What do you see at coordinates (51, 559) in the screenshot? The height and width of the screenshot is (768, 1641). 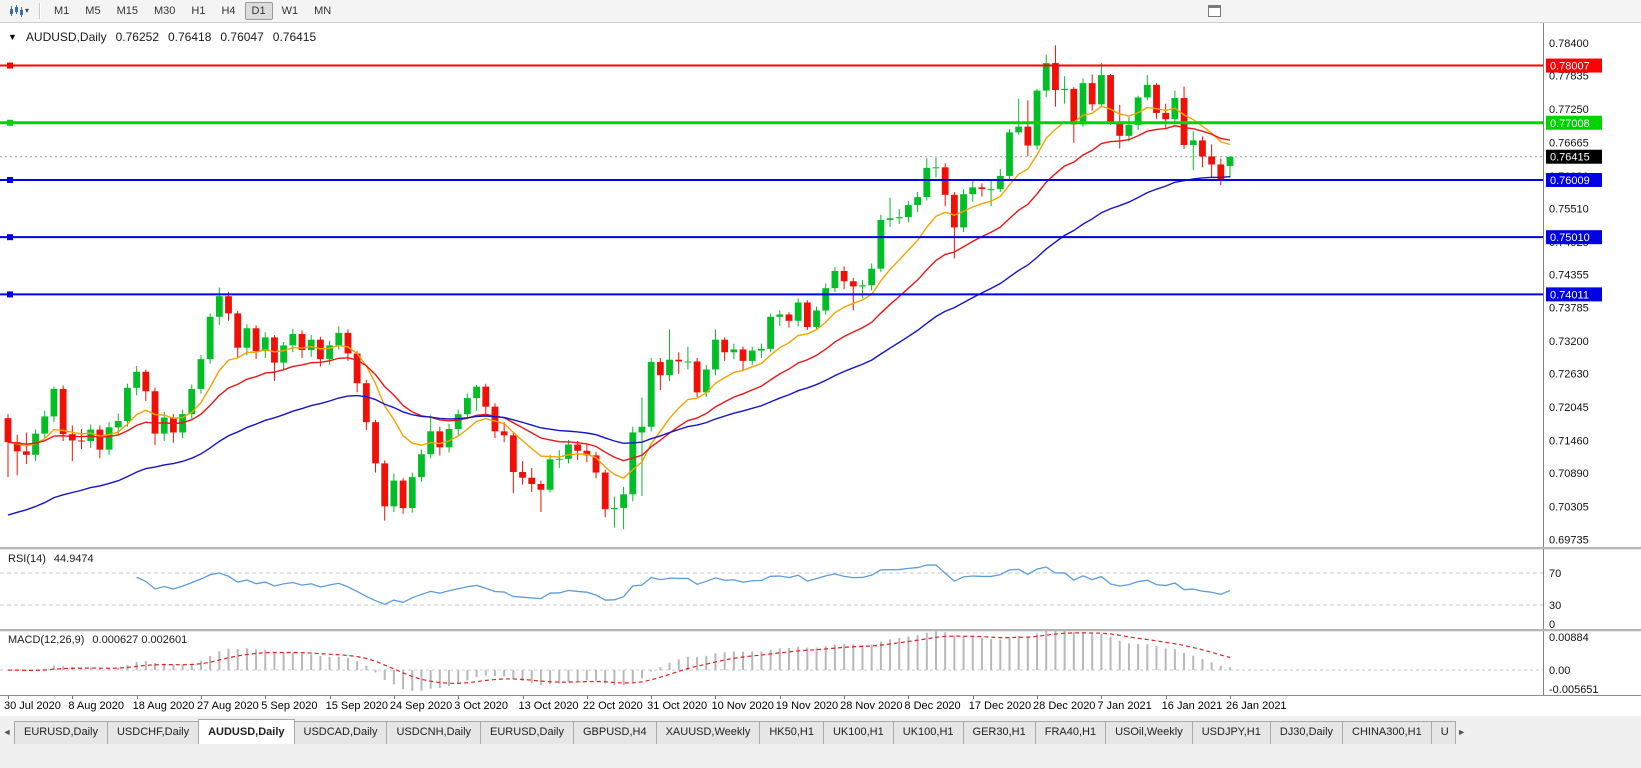 I see `rsi-label: RSI(14) 44.9474` at bounding box center [51, 559].